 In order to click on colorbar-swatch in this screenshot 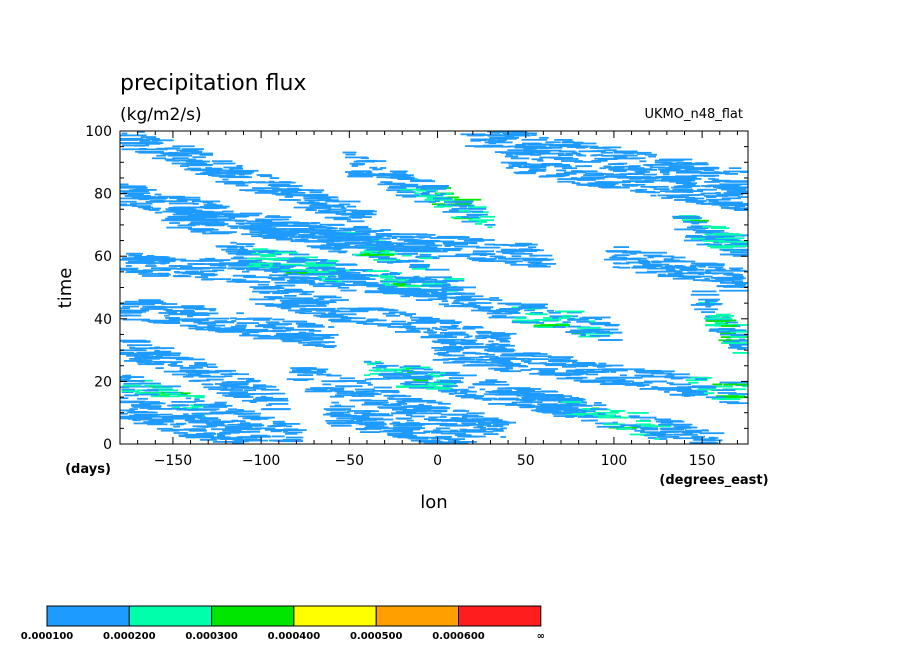, I will do `click(170, 616)`.